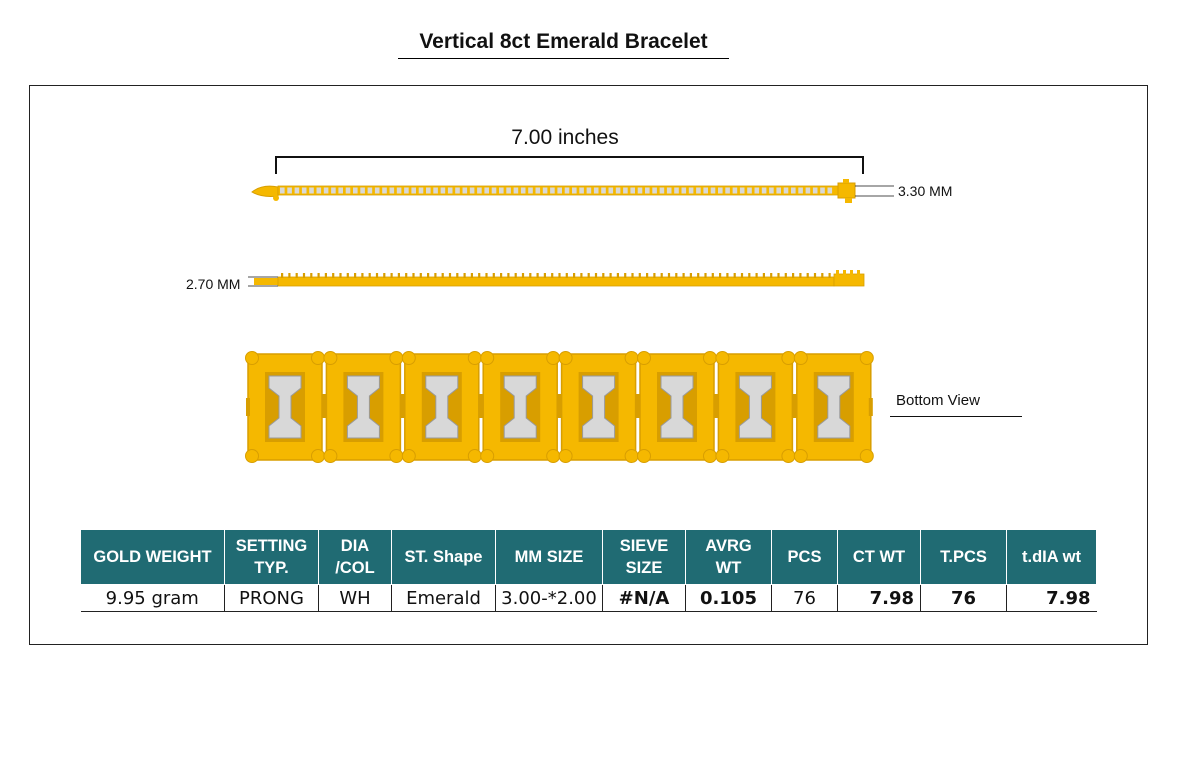  I want to click on cell-sieve-size: #N/A, so click(644, 598).